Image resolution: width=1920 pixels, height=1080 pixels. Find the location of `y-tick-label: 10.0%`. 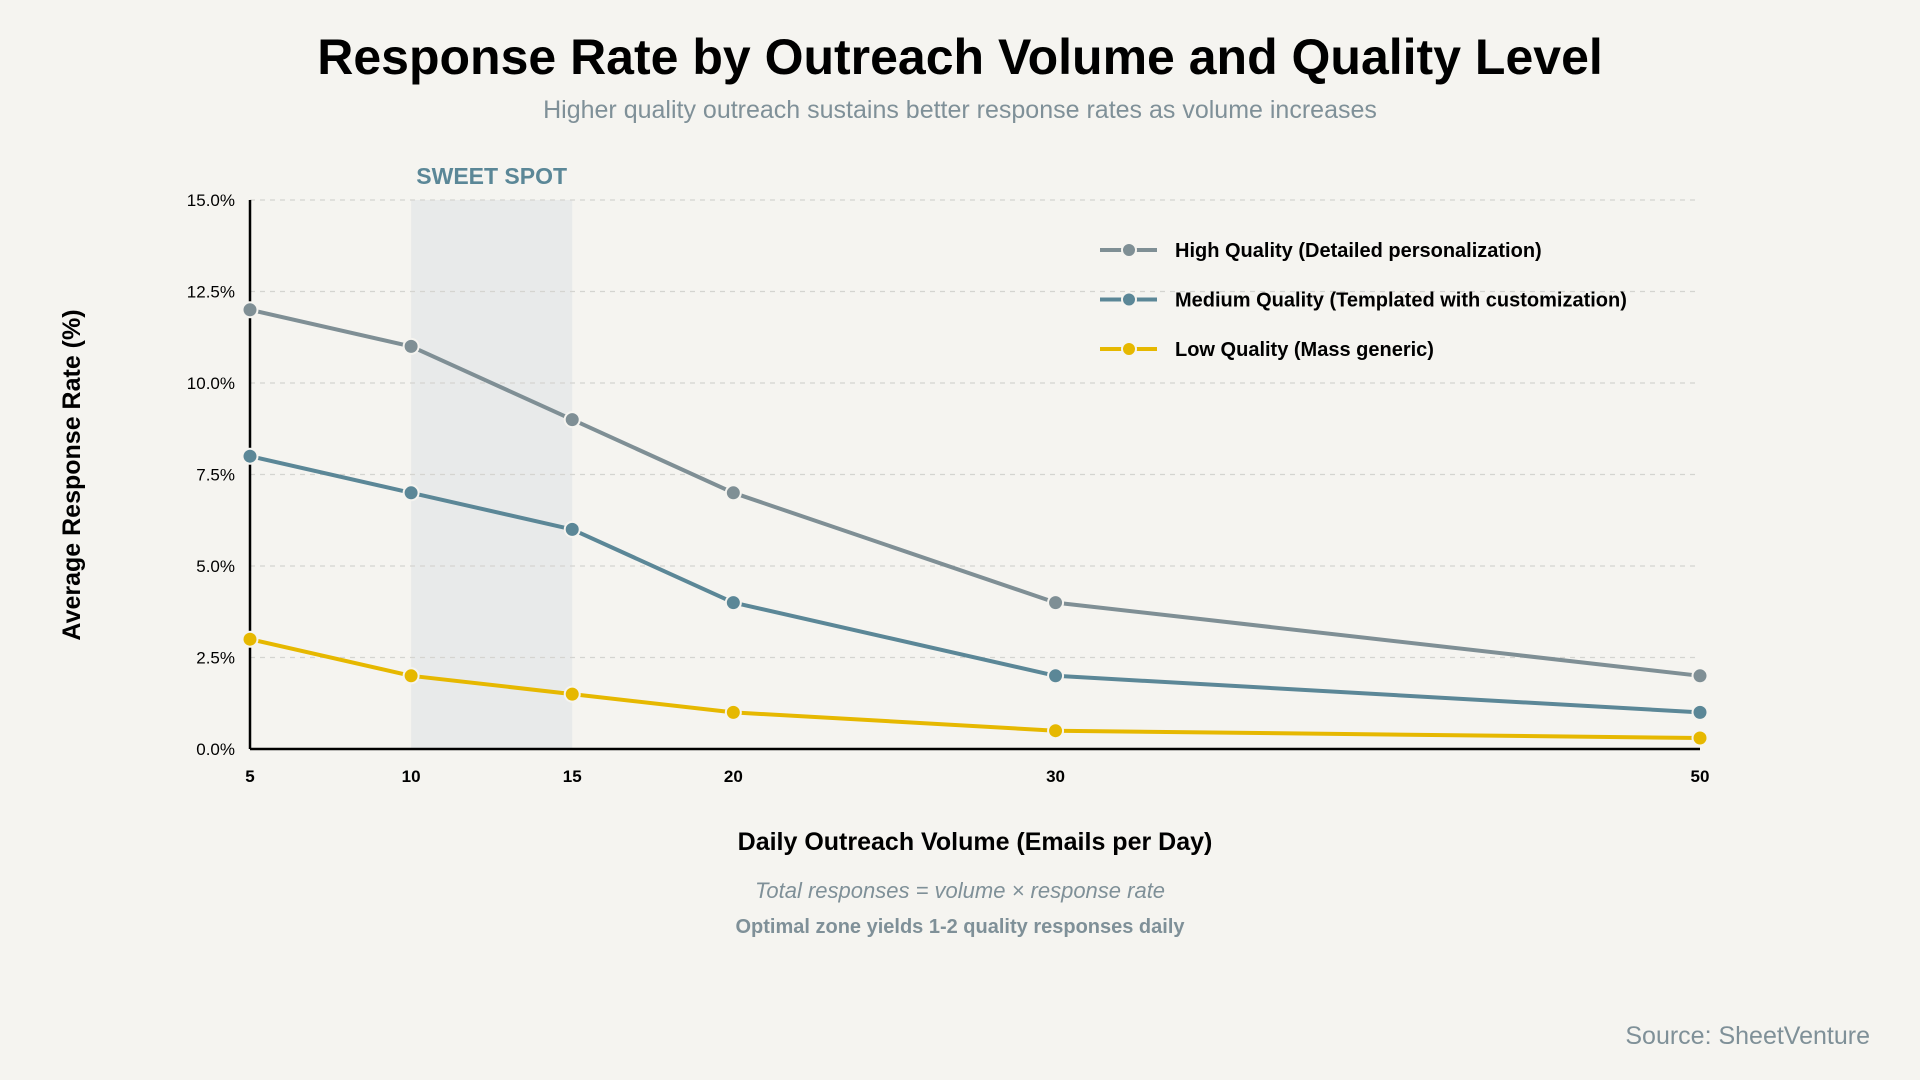

y-tick-label: 10.0% is located at coordinates (211, 383).